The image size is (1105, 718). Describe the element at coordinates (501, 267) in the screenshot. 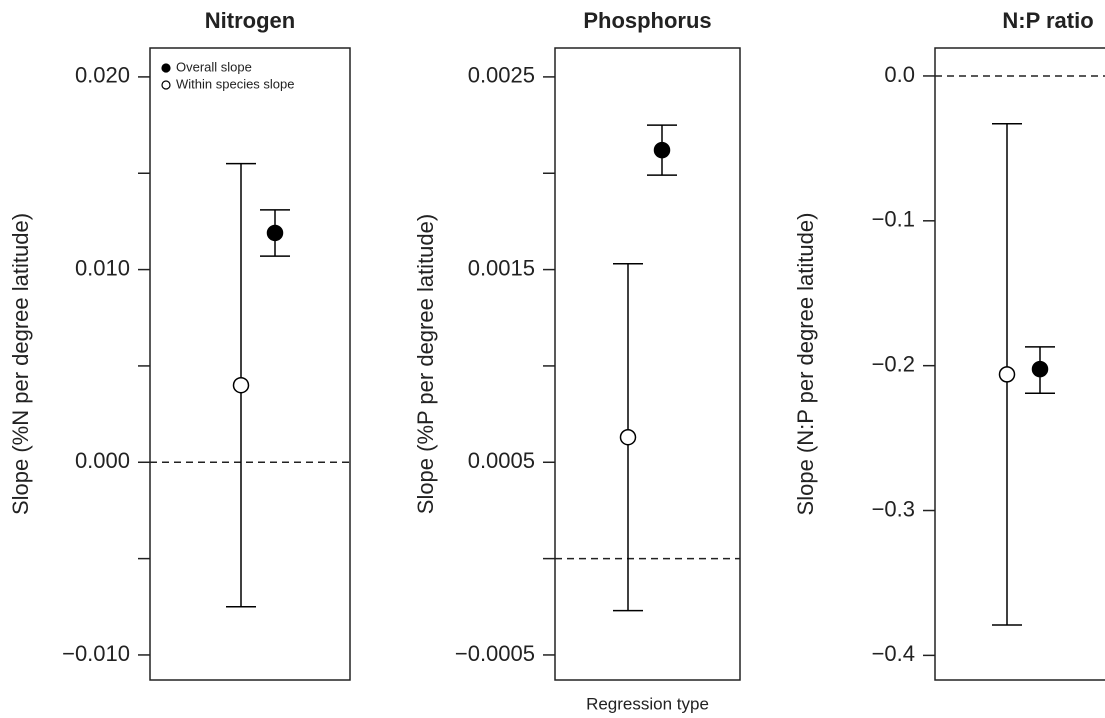

I see `y-tick-label: 0.0015` at that location.